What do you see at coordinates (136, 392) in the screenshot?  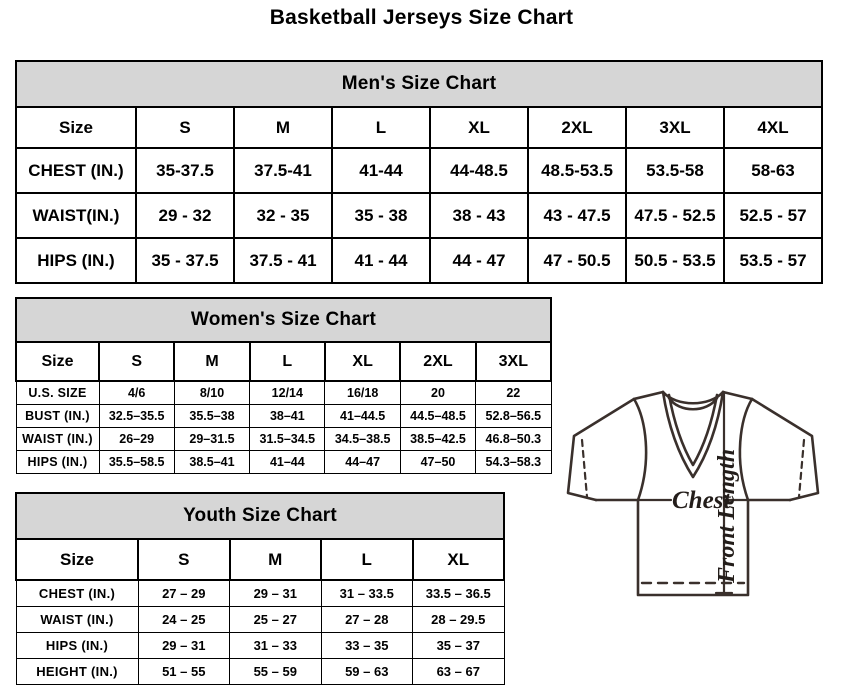 I see `womens-us-size-s: 4/6` at bounding box center [136, 392].